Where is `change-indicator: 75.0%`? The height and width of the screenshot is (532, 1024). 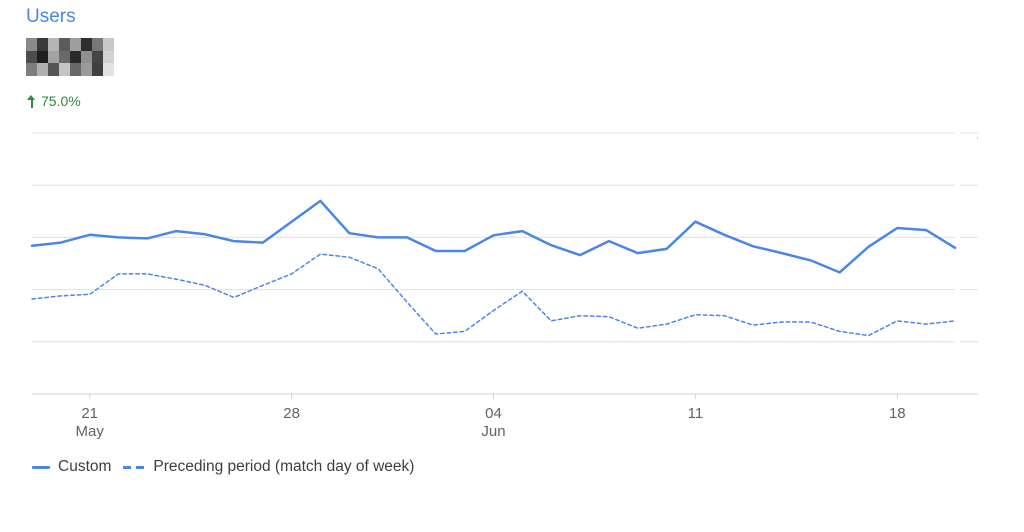
change-indicator: 75.0% is located at coordinates (54, 101).